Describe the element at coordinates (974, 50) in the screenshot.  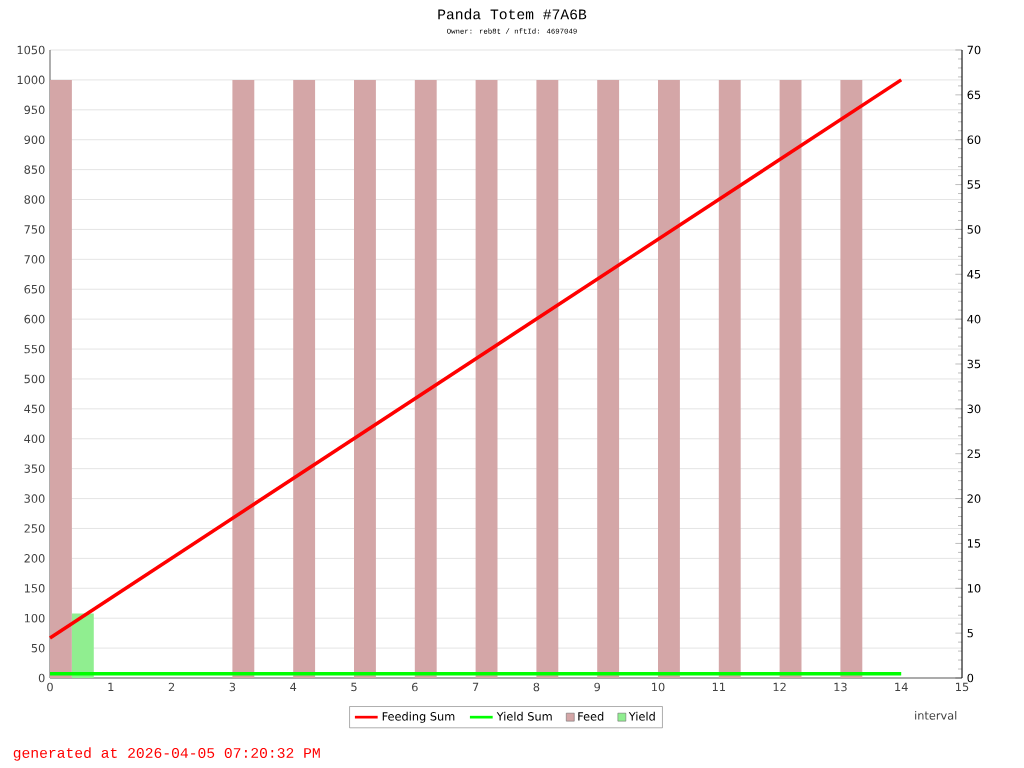
I see `y2-tick-label: 70` at that location.